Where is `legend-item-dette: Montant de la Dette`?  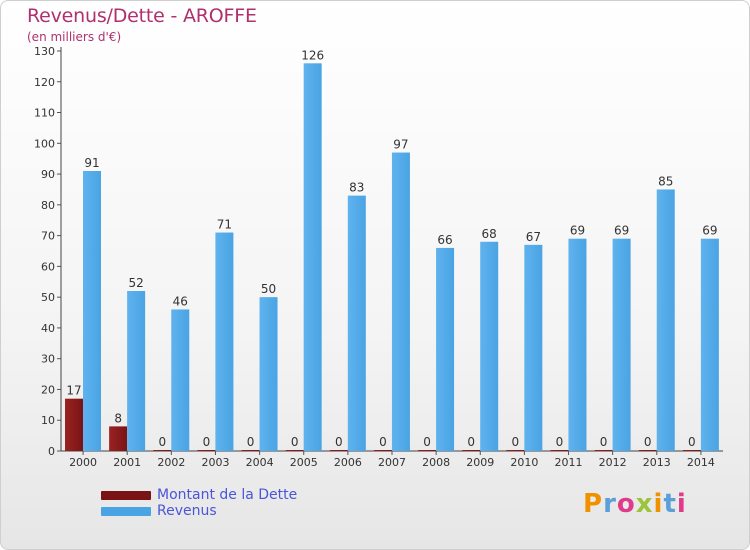
legend-item-dette: Montant de la Dette is located at coordinates (199, 495).